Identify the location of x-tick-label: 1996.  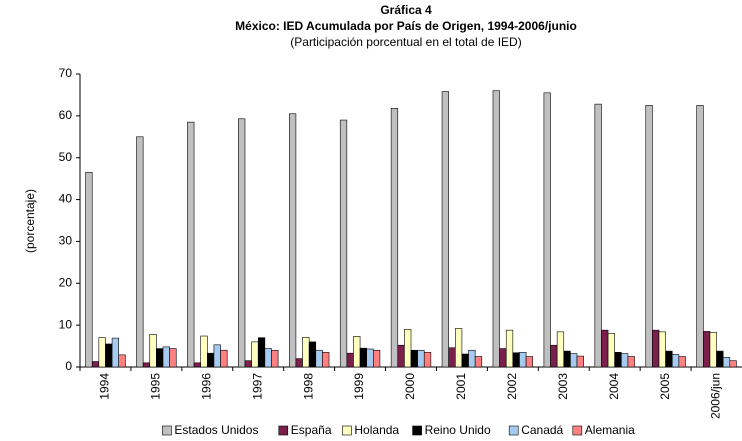
(206, 386).